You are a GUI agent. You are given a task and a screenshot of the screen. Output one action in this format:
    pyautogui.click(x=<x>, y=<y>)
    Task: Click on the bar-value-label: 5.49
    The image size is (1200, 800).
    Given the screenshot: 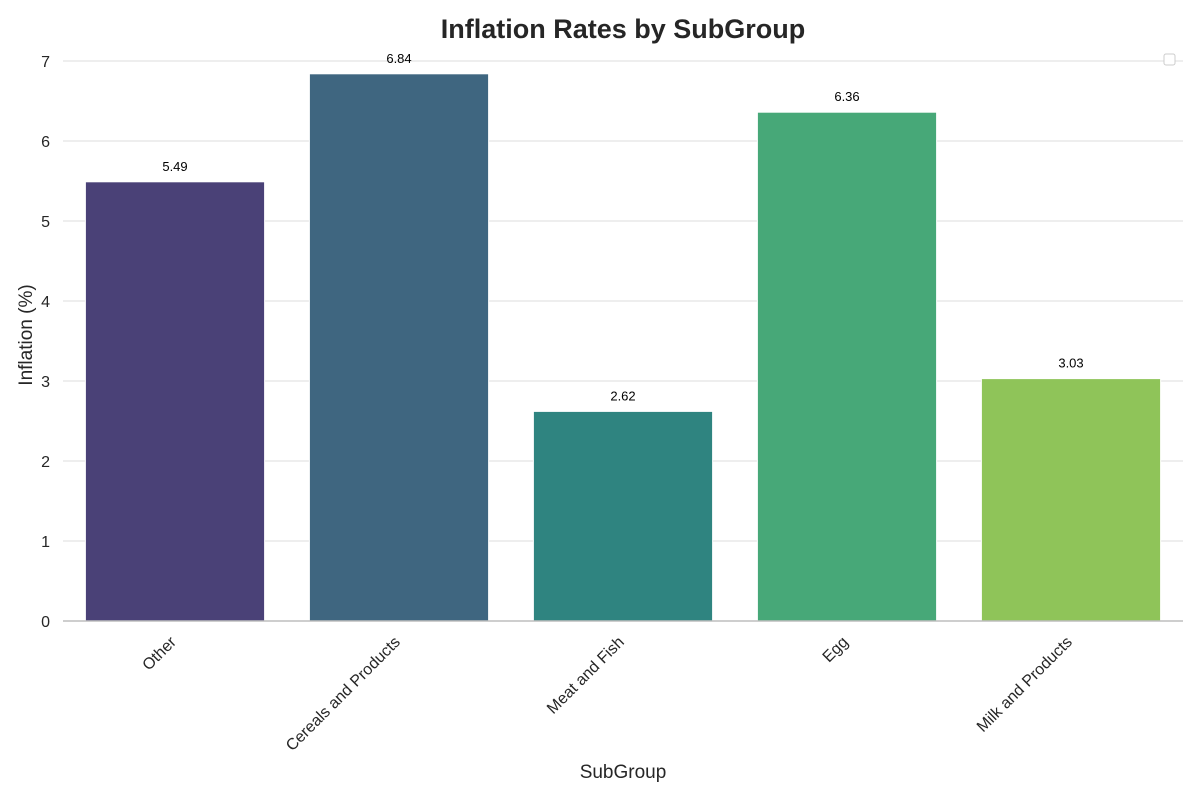 What is the action you would take?
    pyautogui.click(x=174, y=166)
    